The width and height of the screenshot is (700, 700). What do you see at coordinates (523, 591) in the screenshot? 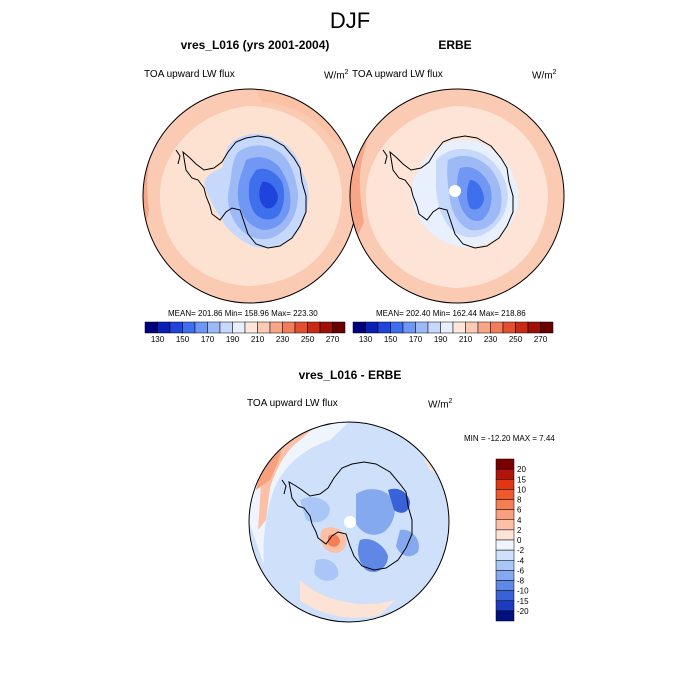
I see `colorbar-tick-label: -10` at bounding box center [523, 591].